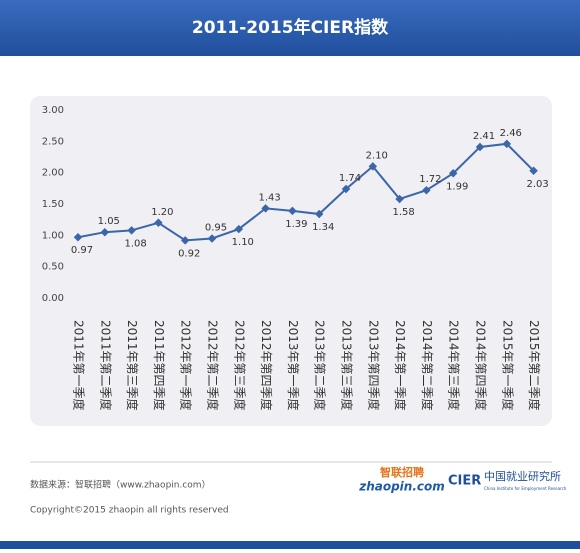  What do you see at coordinates (402, 472) in the screenshot?
I see `logo-text: 智联招聘` at bounding box center [402, 472].